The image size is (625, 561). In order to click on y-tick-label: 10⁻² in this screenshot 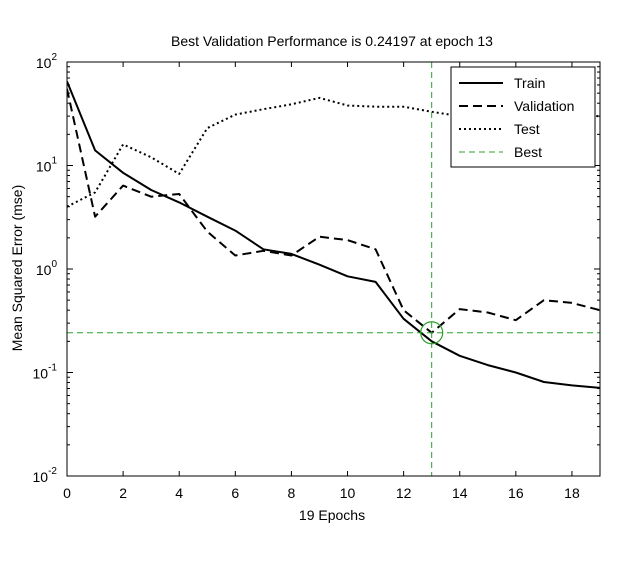, I will do `click(45, 475)`.